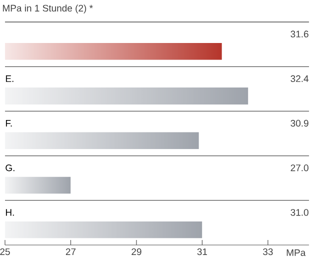 Image resolution: width=310 pixels, height=265 pixels. What do you see at coordinates (299, 212) in the screenshot?
I see `data-label: 31.0` at bounding box center [299, 212].